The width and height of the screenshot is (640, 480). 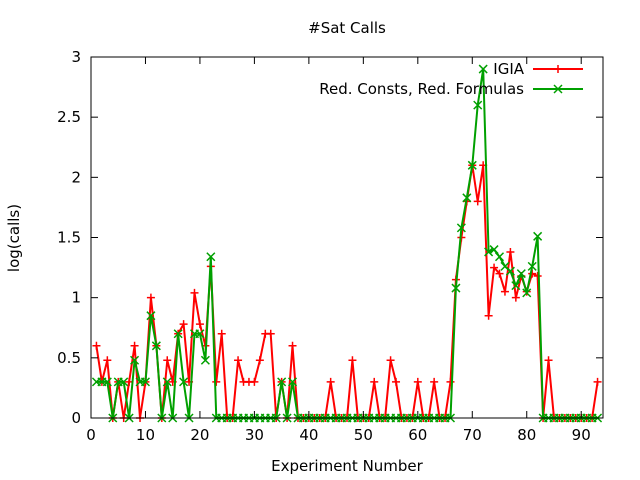 What do you see at coordinates (76, 57) in the screenshot?
I see `y-tick-label: 3` at bounding box center [76, 57].